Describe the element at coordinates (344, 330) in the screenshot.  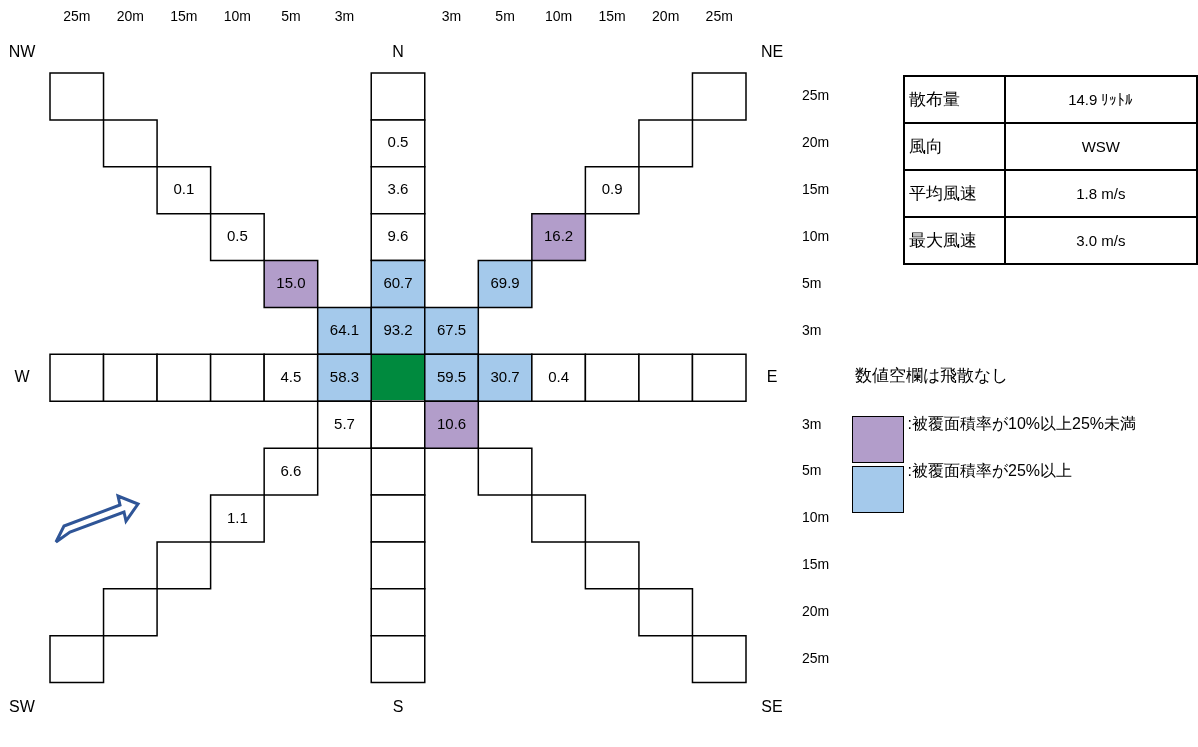
I see `data-label: 64.1` at that location.